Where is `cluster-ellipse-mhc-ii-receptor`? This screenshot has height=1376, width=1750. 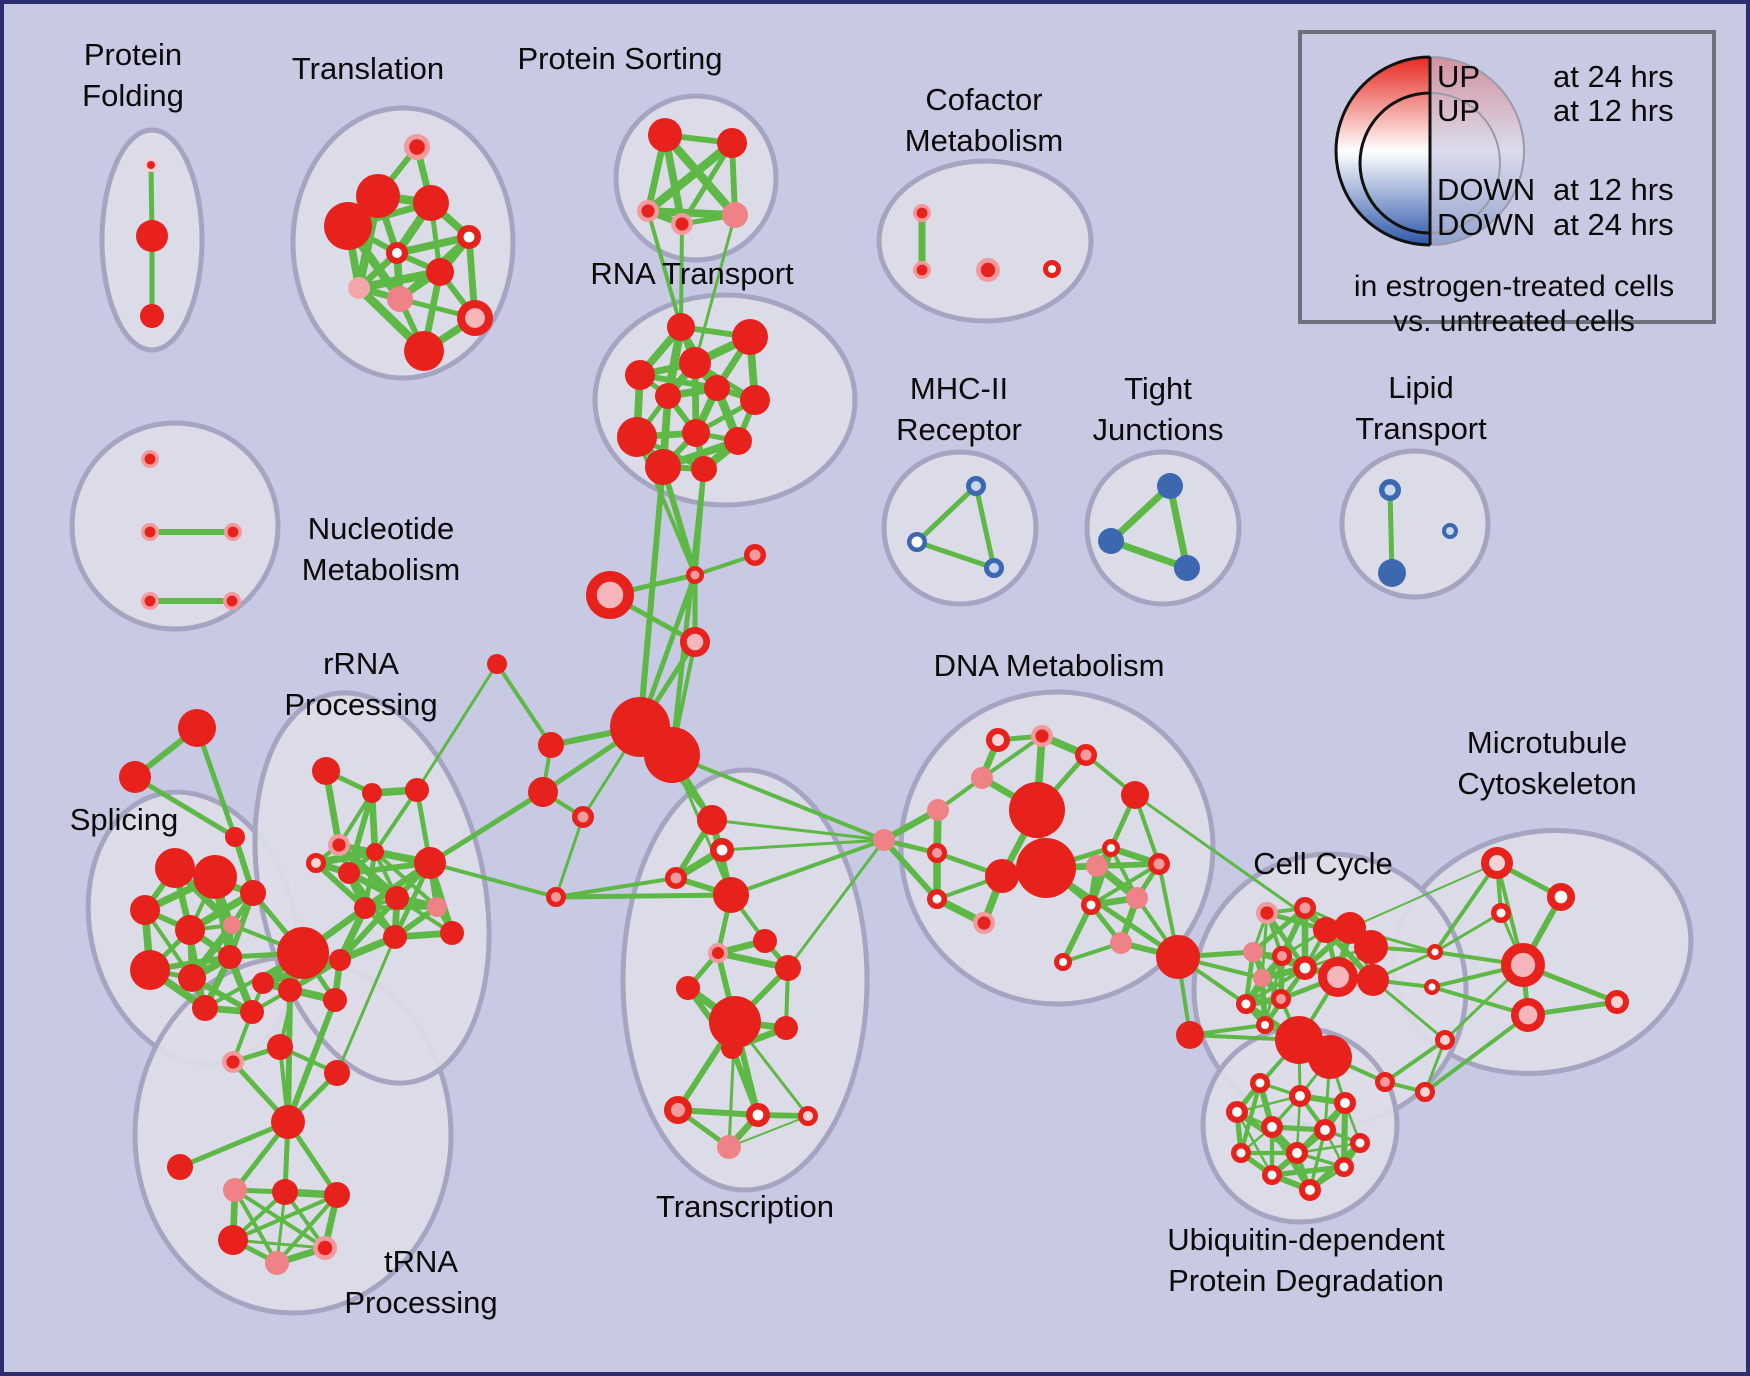 cluster-ellipse-mhc-ii-receptor is located at coordinates (960, 528).